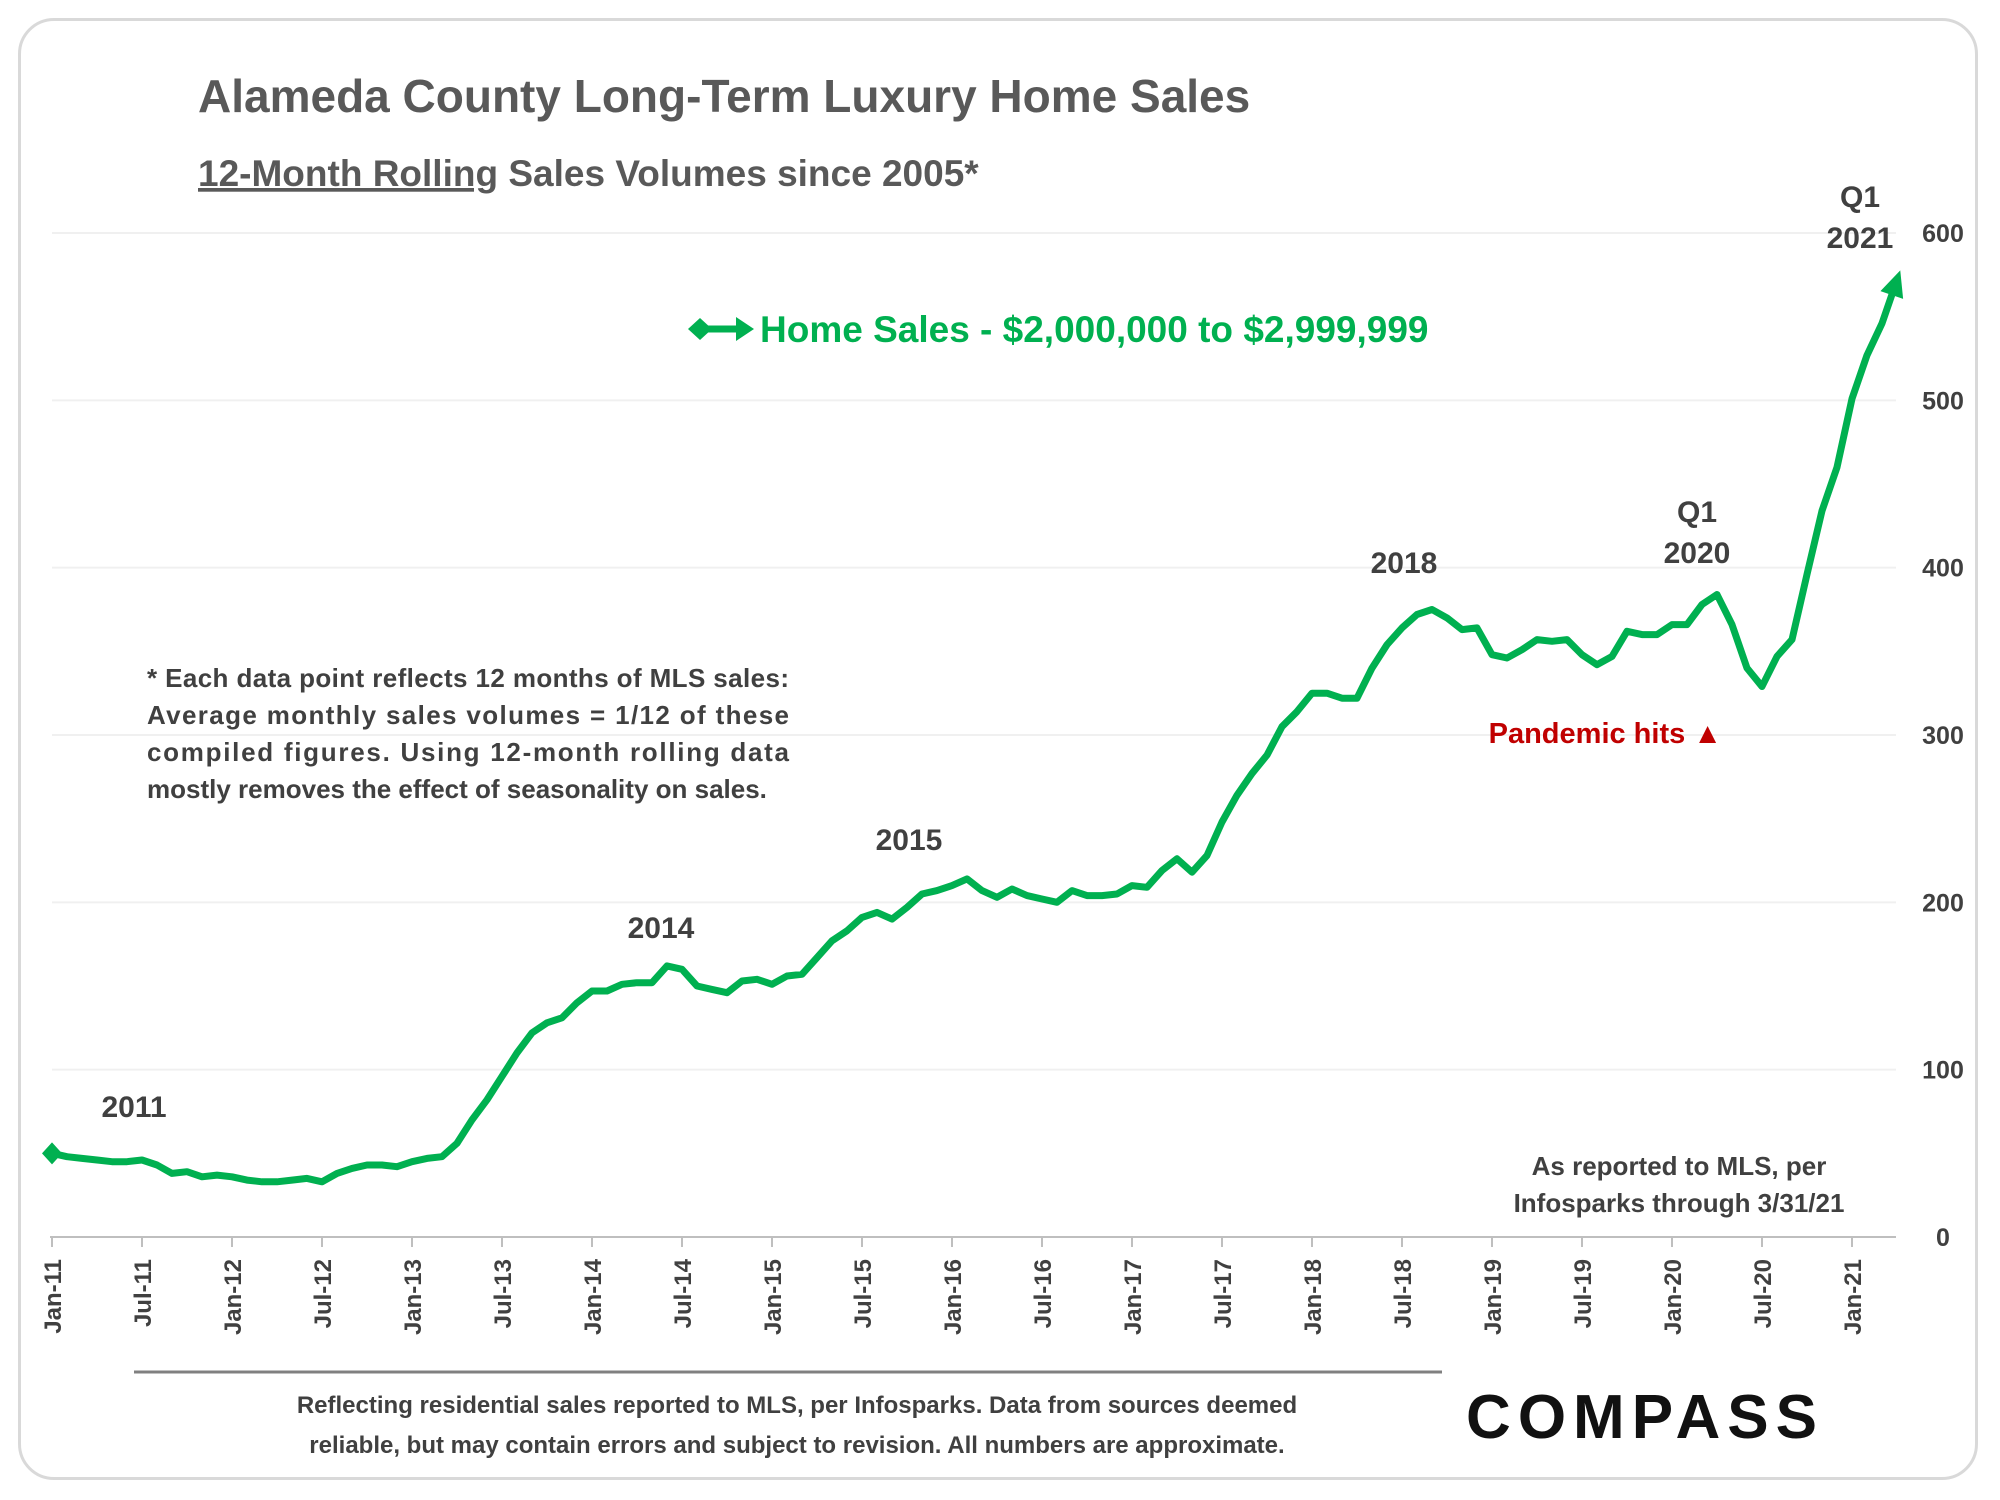  I want to click on subtitle-rest: Sales Volumes since 2005*, so click(738, 173).